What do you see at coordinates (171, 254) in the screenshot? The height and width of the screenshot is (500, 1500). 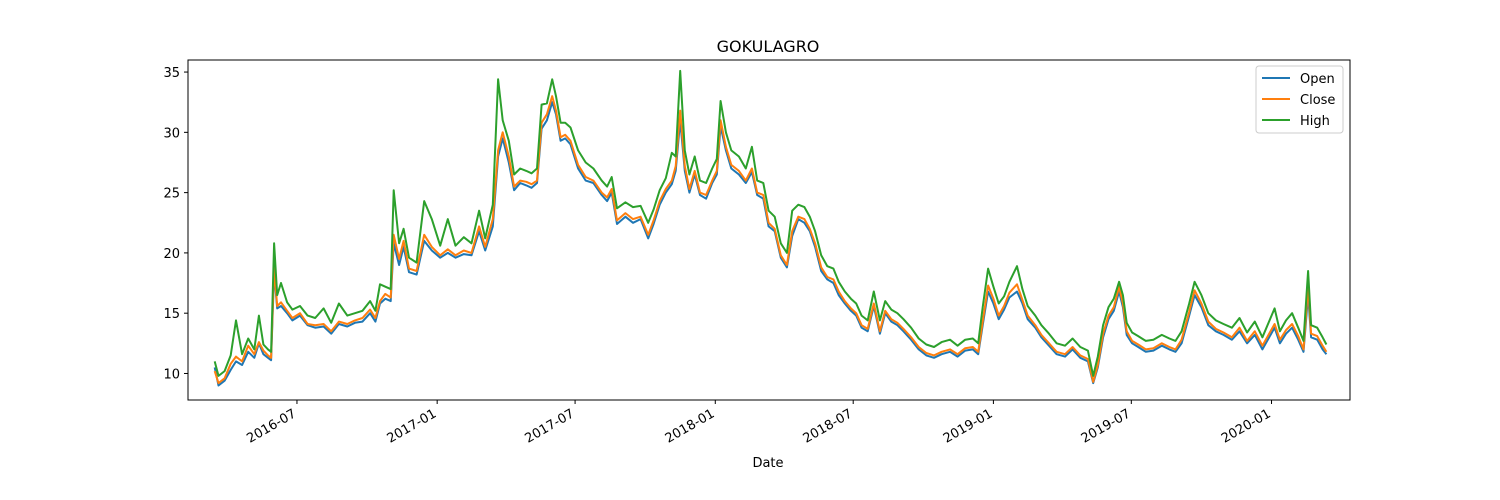 I see `y-tick-label: 20` at bounding box center [171, 254].